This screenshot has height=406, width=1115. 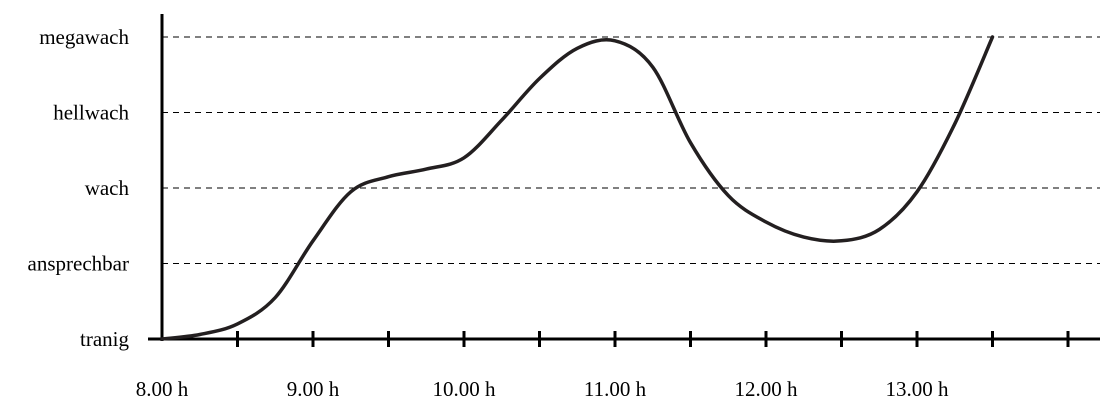 I want to click on y-tick-label-megawach: megawach, so click(x=84, y=37).